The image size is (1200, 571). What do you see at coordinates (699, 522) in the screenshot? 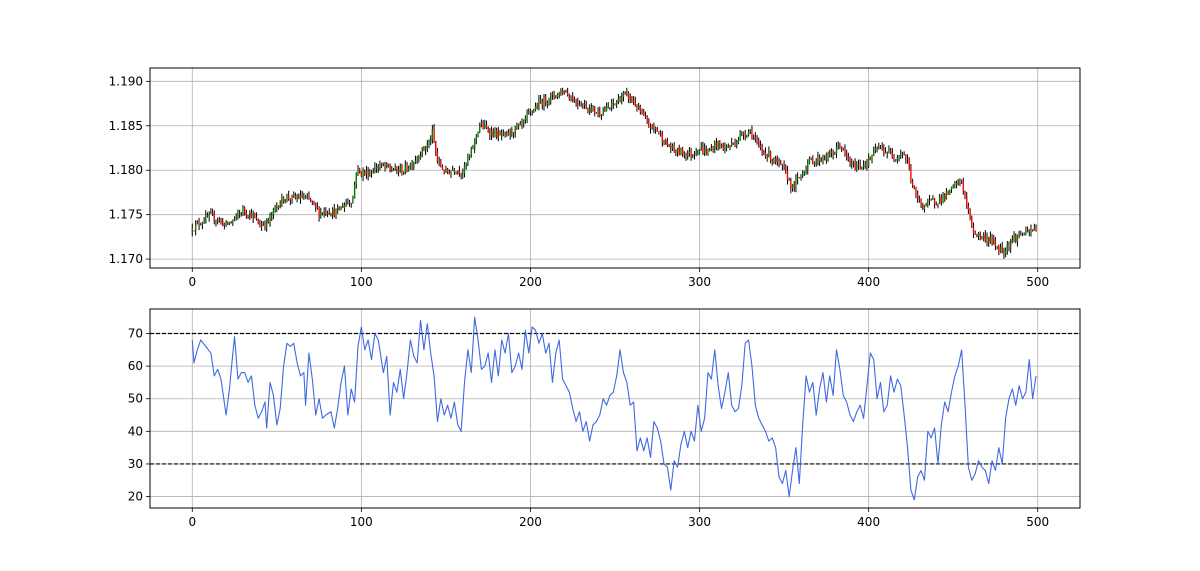
I see `x-tick-label: 300` at bounding box center [699, 522].